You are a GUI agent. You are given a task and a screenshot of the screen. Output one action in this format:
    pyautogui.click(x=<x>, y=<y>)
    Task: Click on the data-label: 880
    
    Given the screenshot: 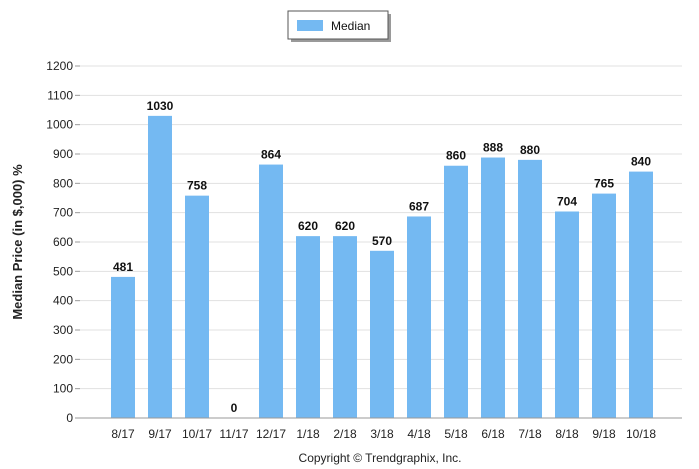 What is the action you would take?
    pyautogui.click(x=530, y=150)
    